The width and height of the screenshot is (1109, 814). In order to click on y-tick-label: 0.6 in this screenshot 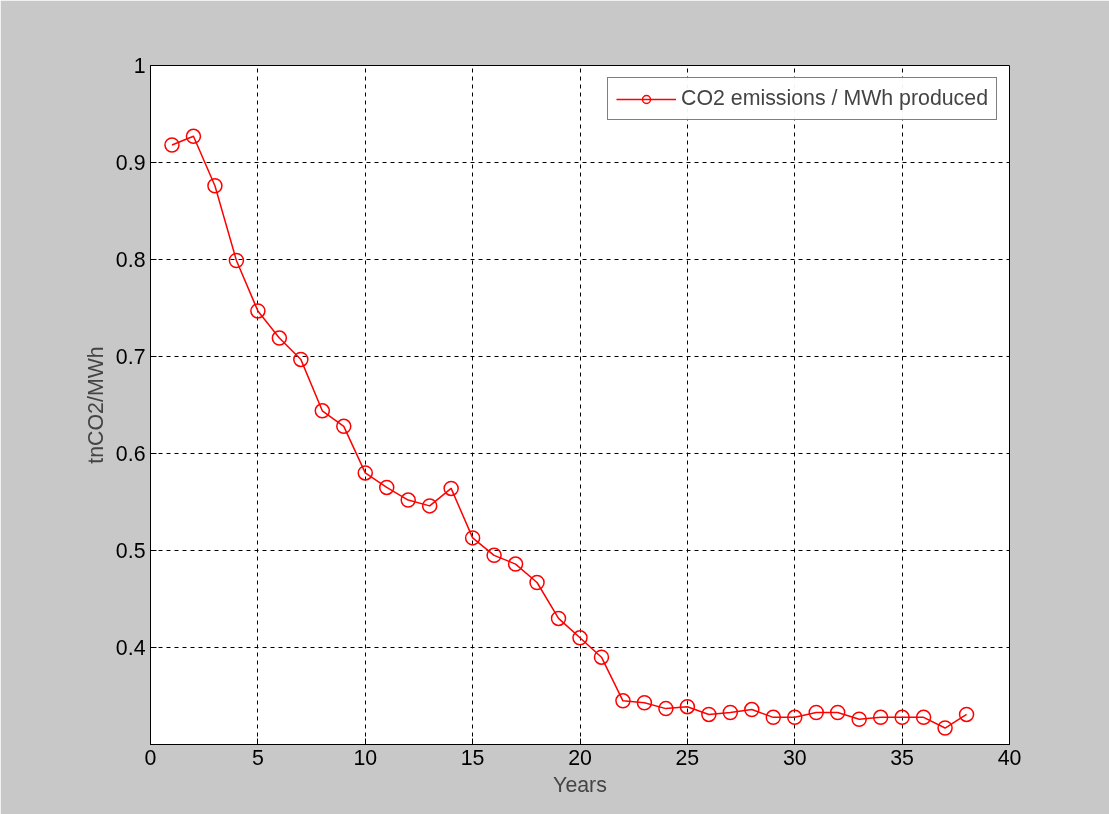, I will do `click(130, 454)`.